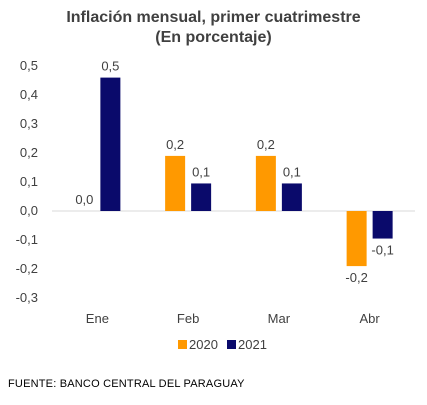  I want to click on x-tick-label: Mar, so click(279, 318).